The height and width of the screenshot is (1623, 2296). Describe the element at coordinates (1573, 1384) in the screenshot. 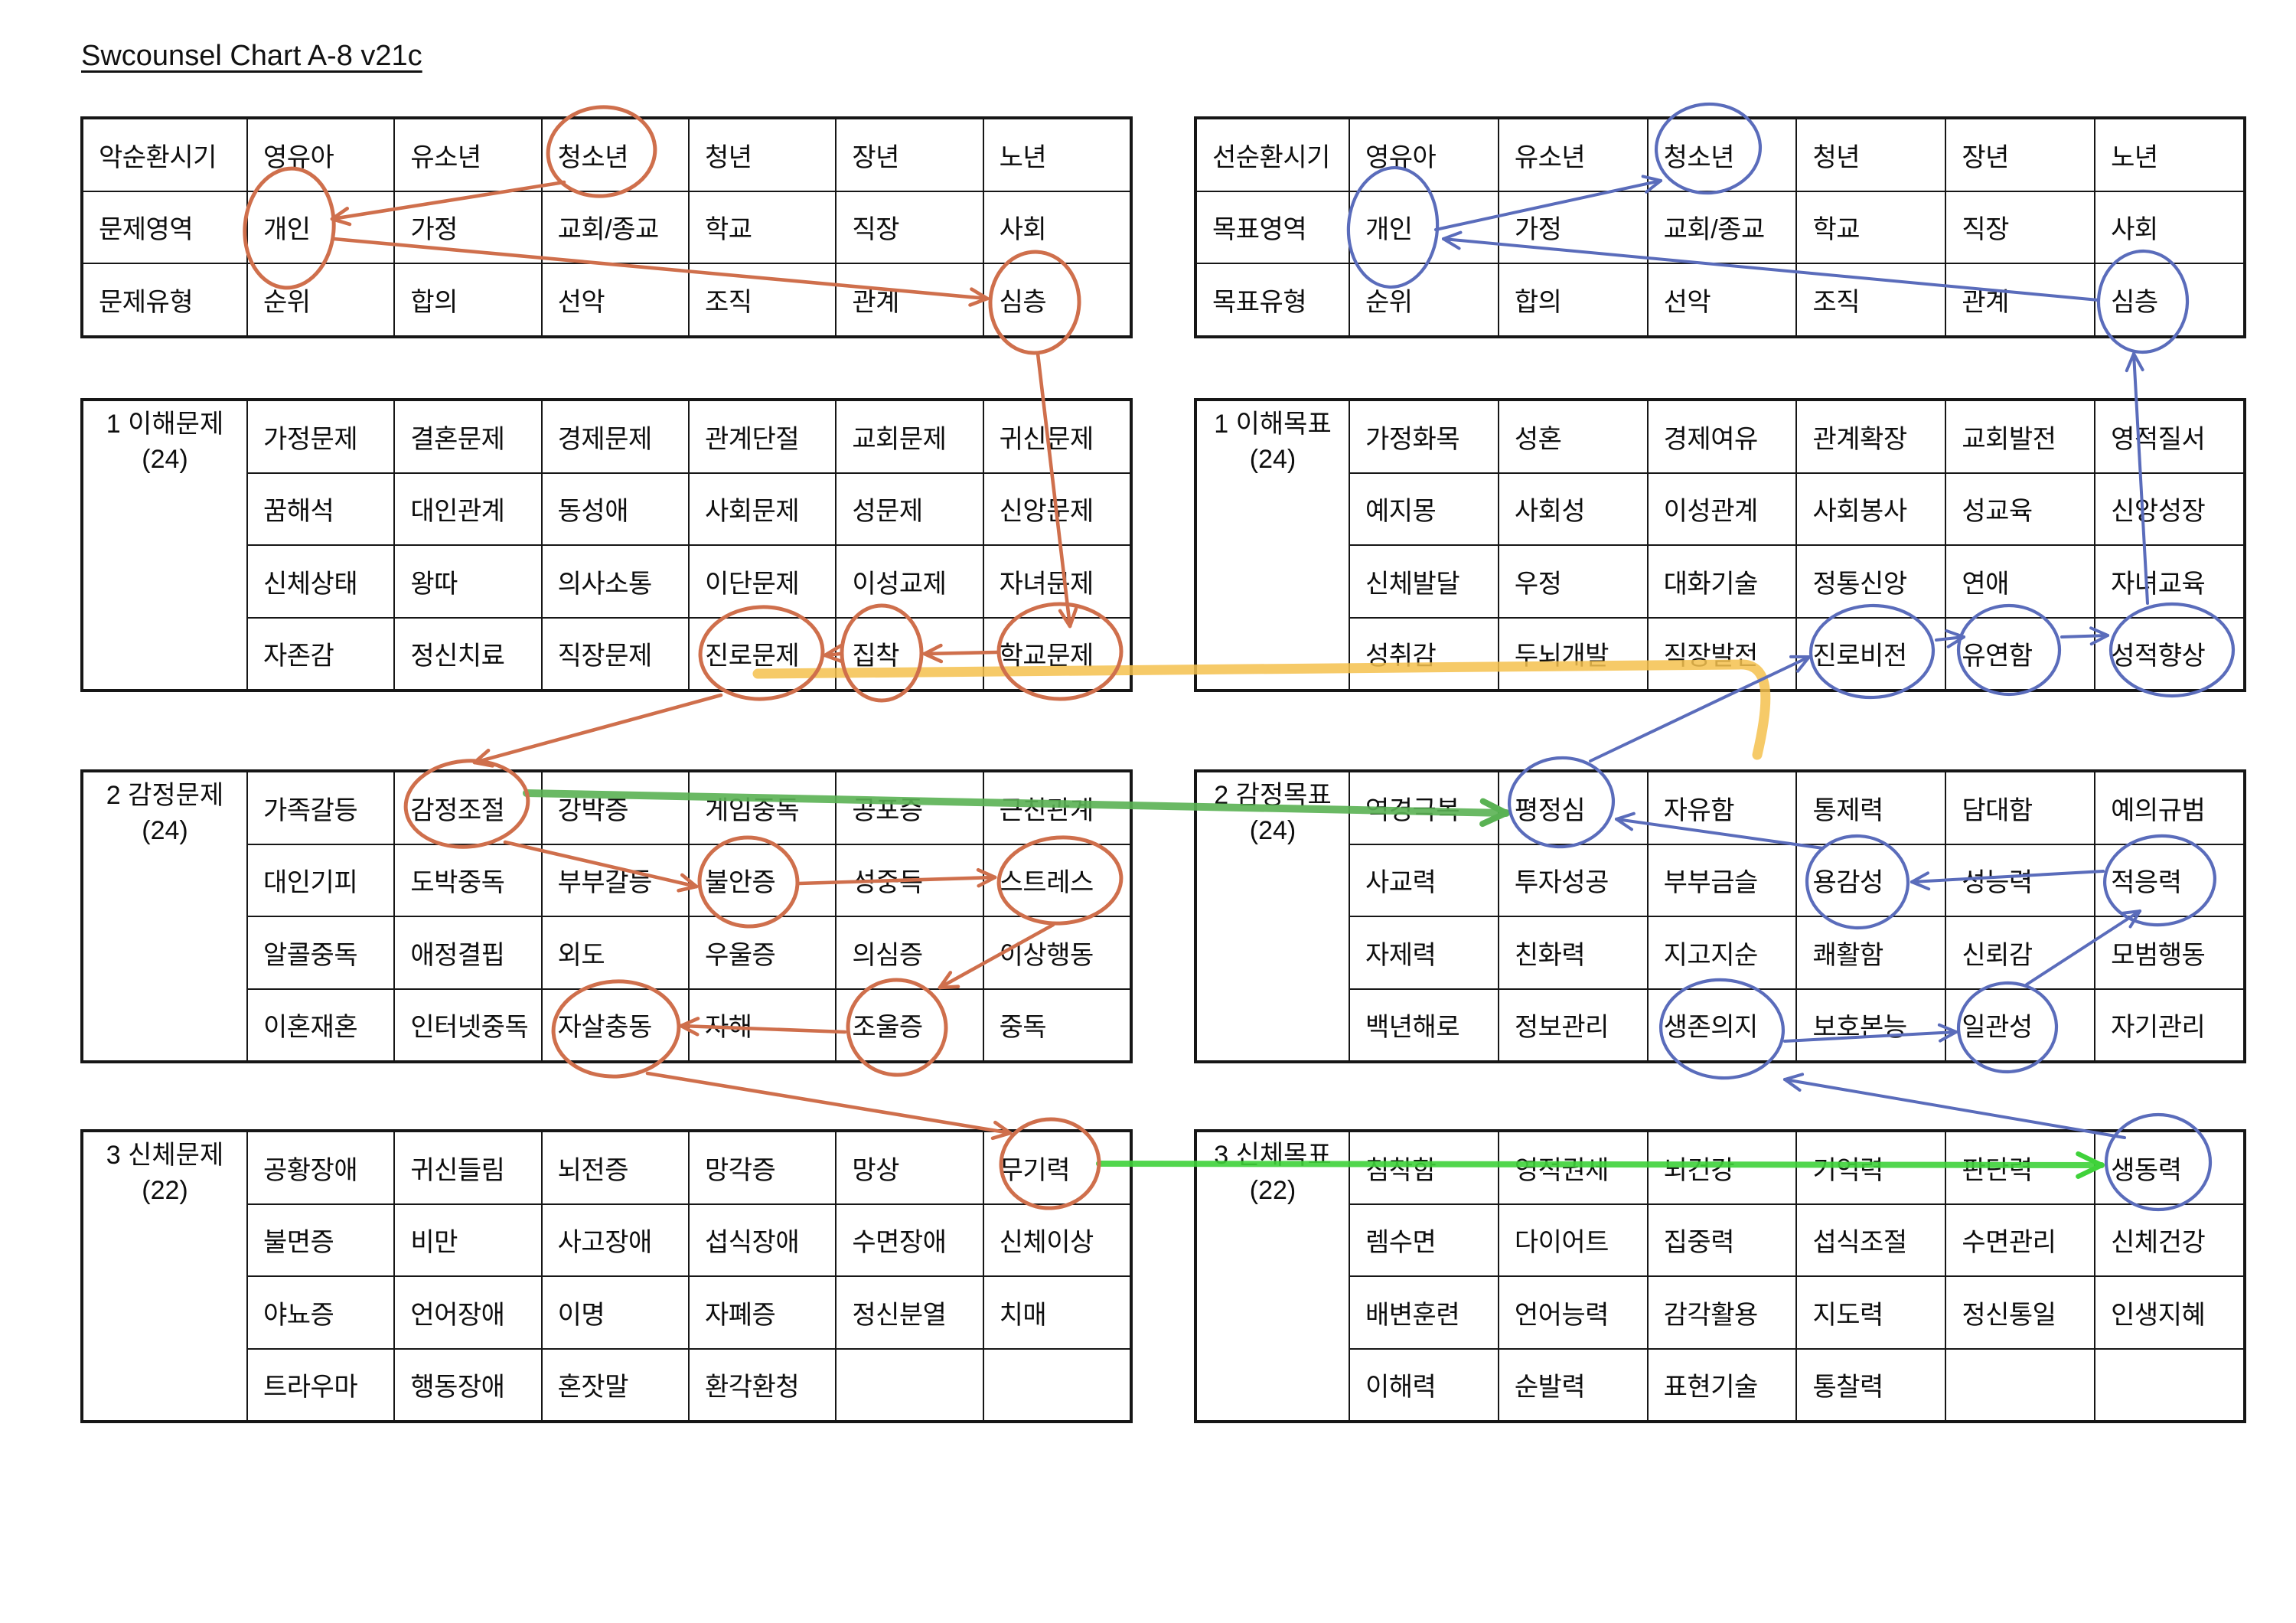

I see `table-cell: 순발력` at that location.